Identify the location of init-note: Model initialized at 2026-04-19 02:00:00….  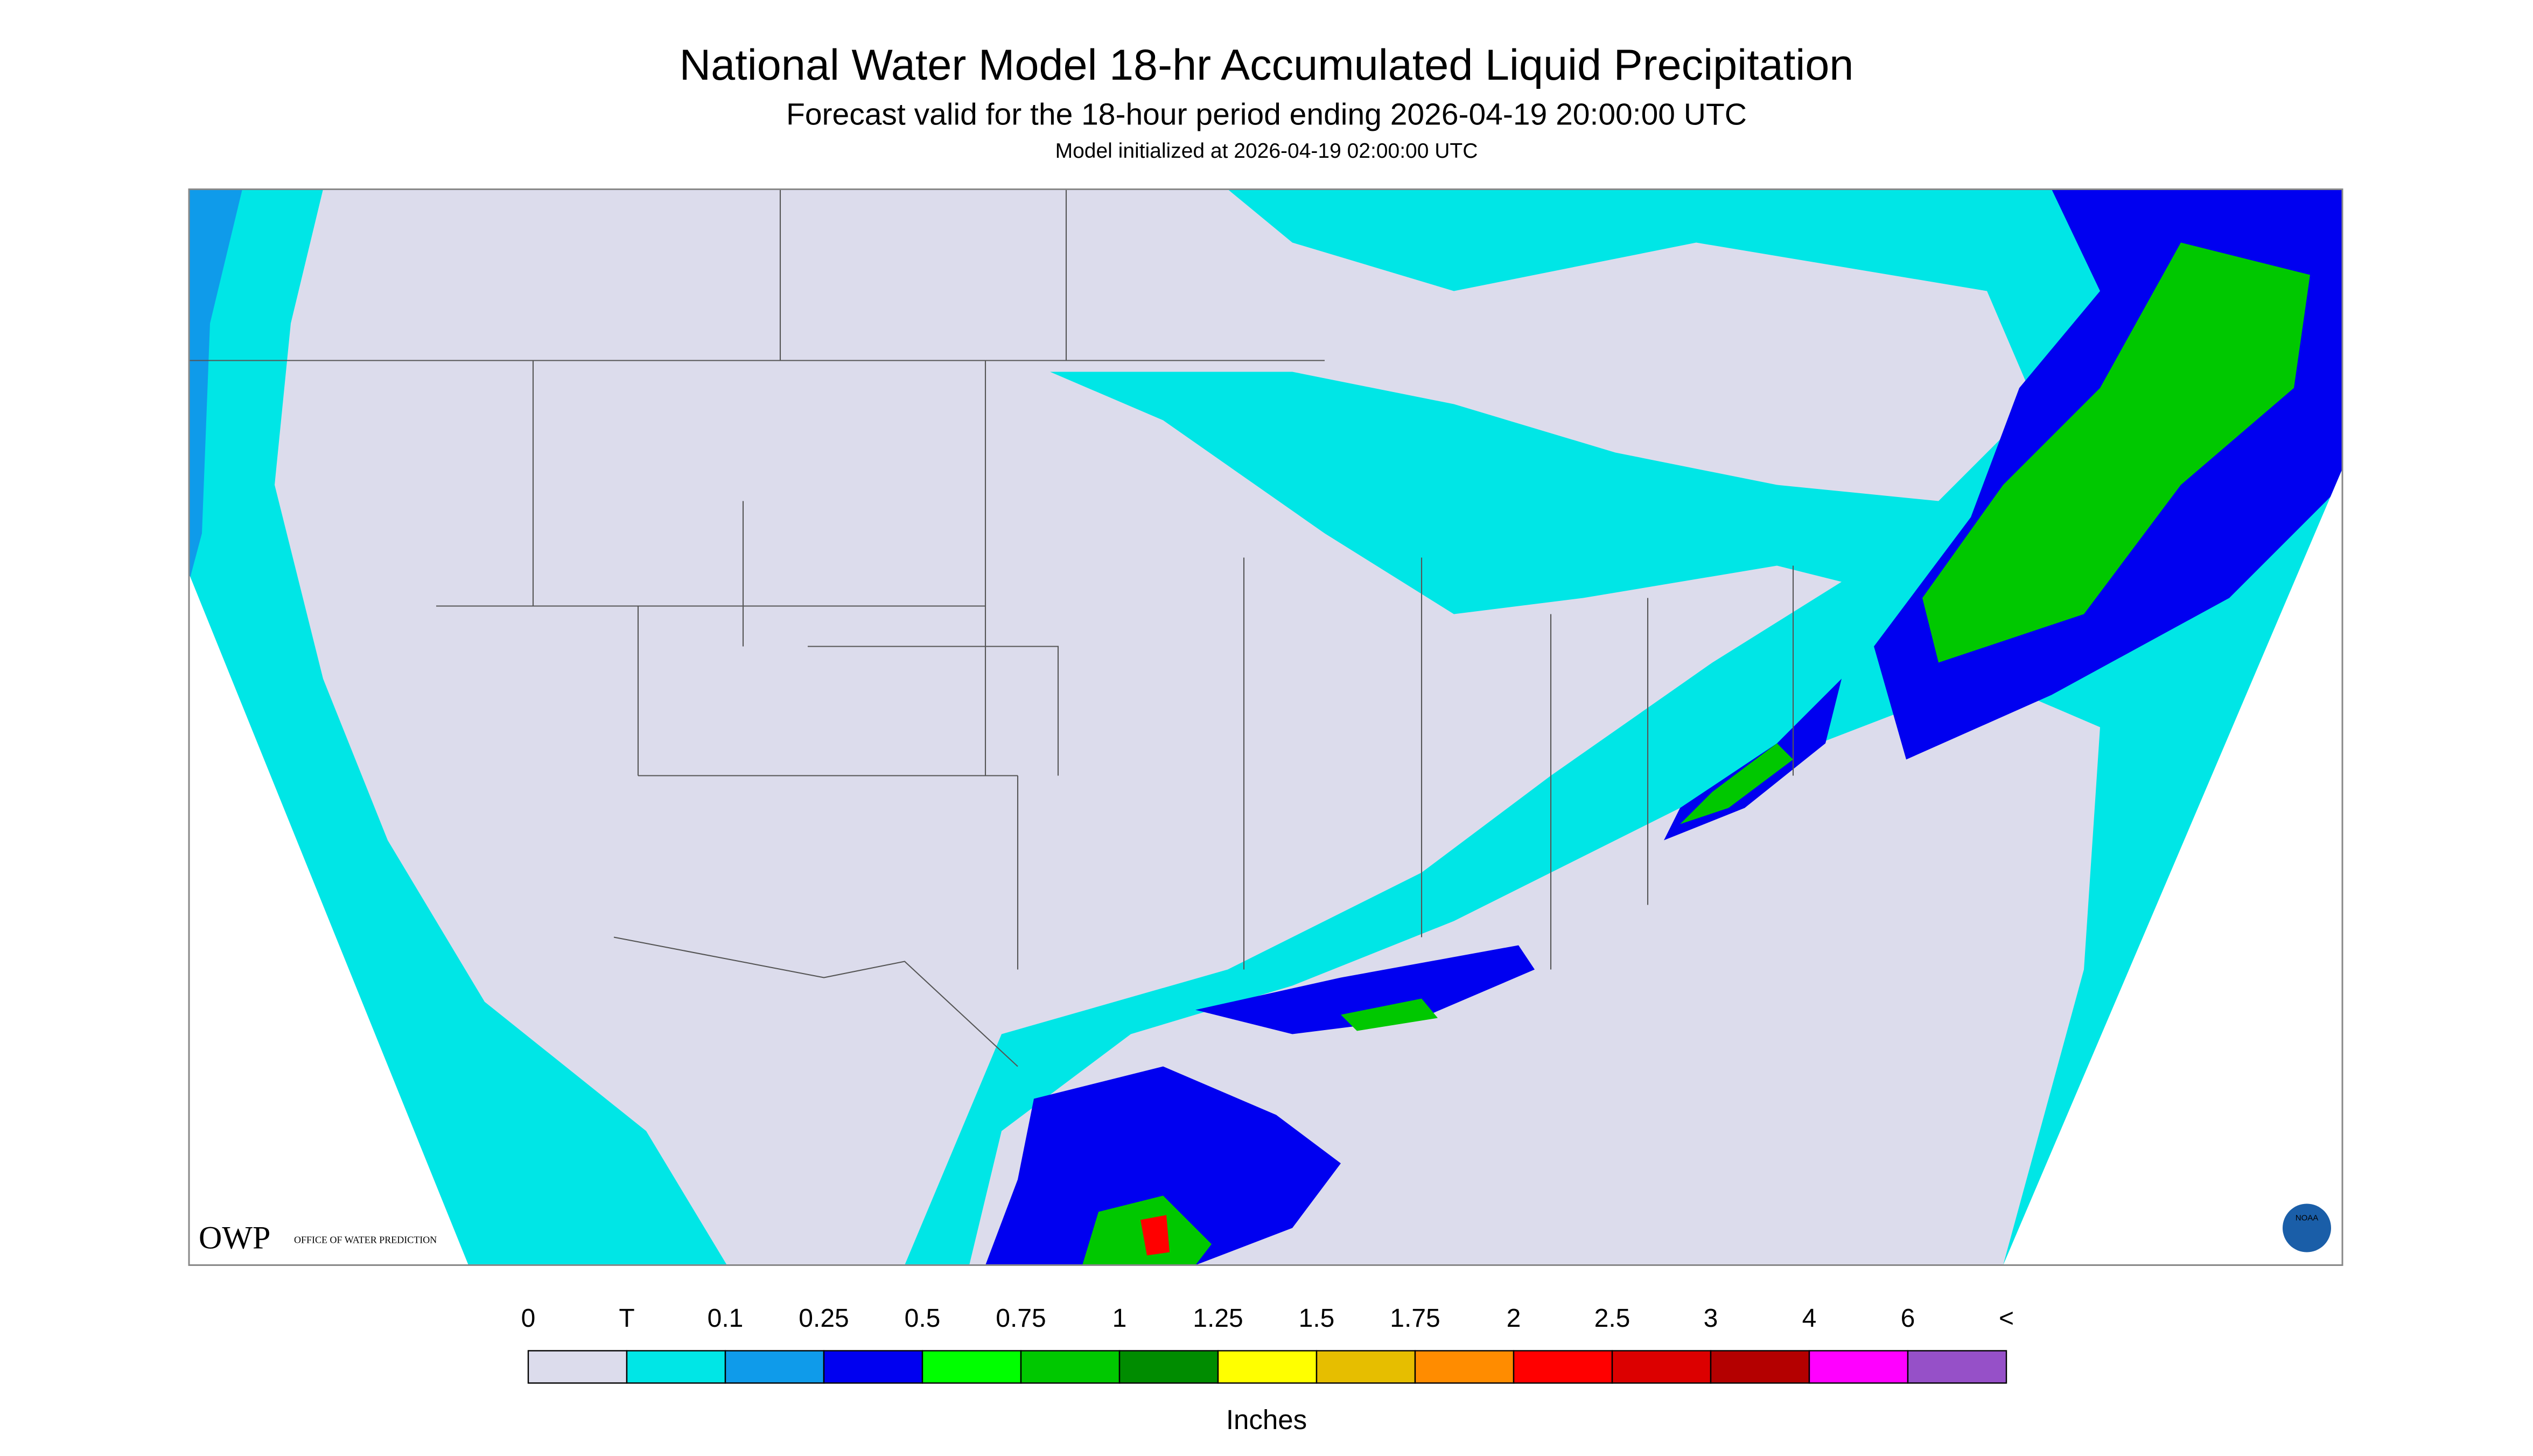
(1266, 151).